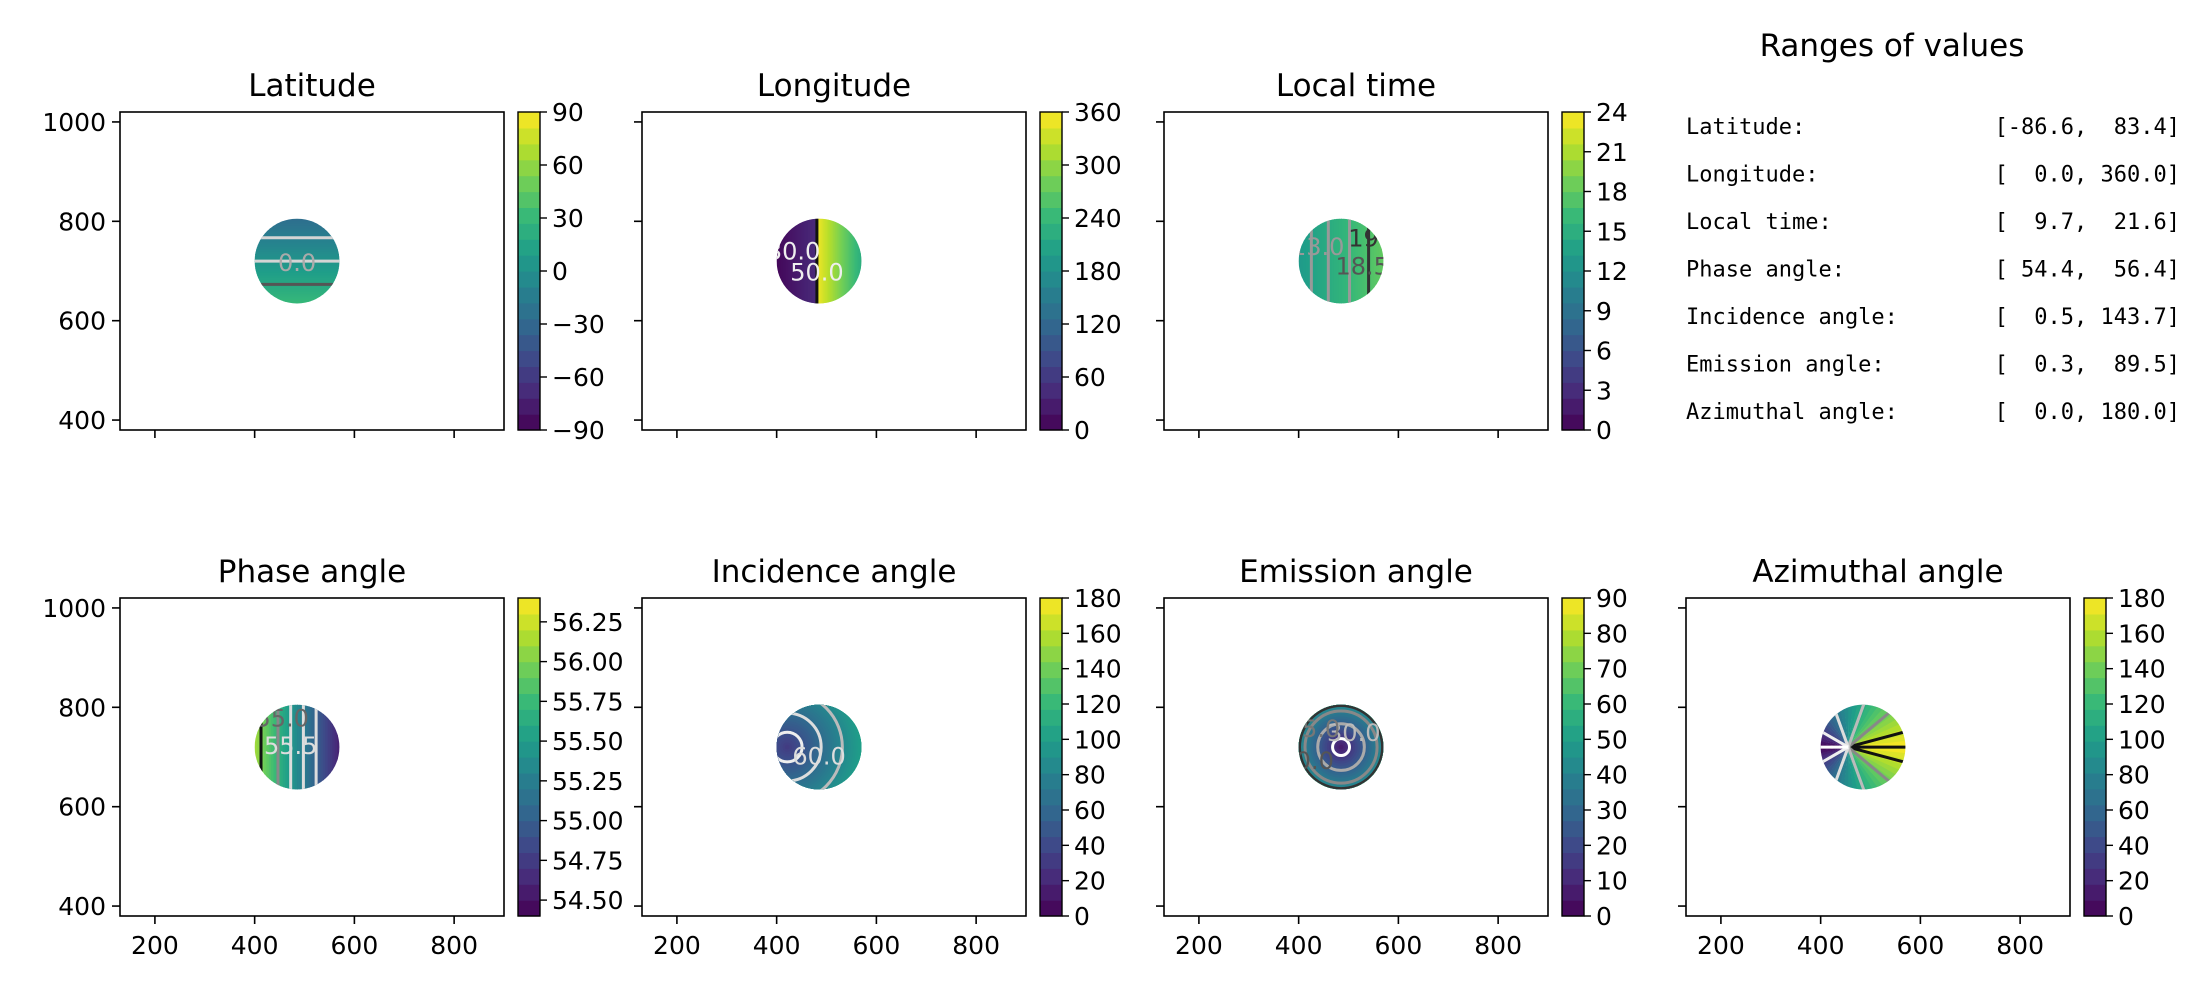 This screenshot has width=2200, height=1000. I want to click on contour-label: 55.0, so click(281, 718).